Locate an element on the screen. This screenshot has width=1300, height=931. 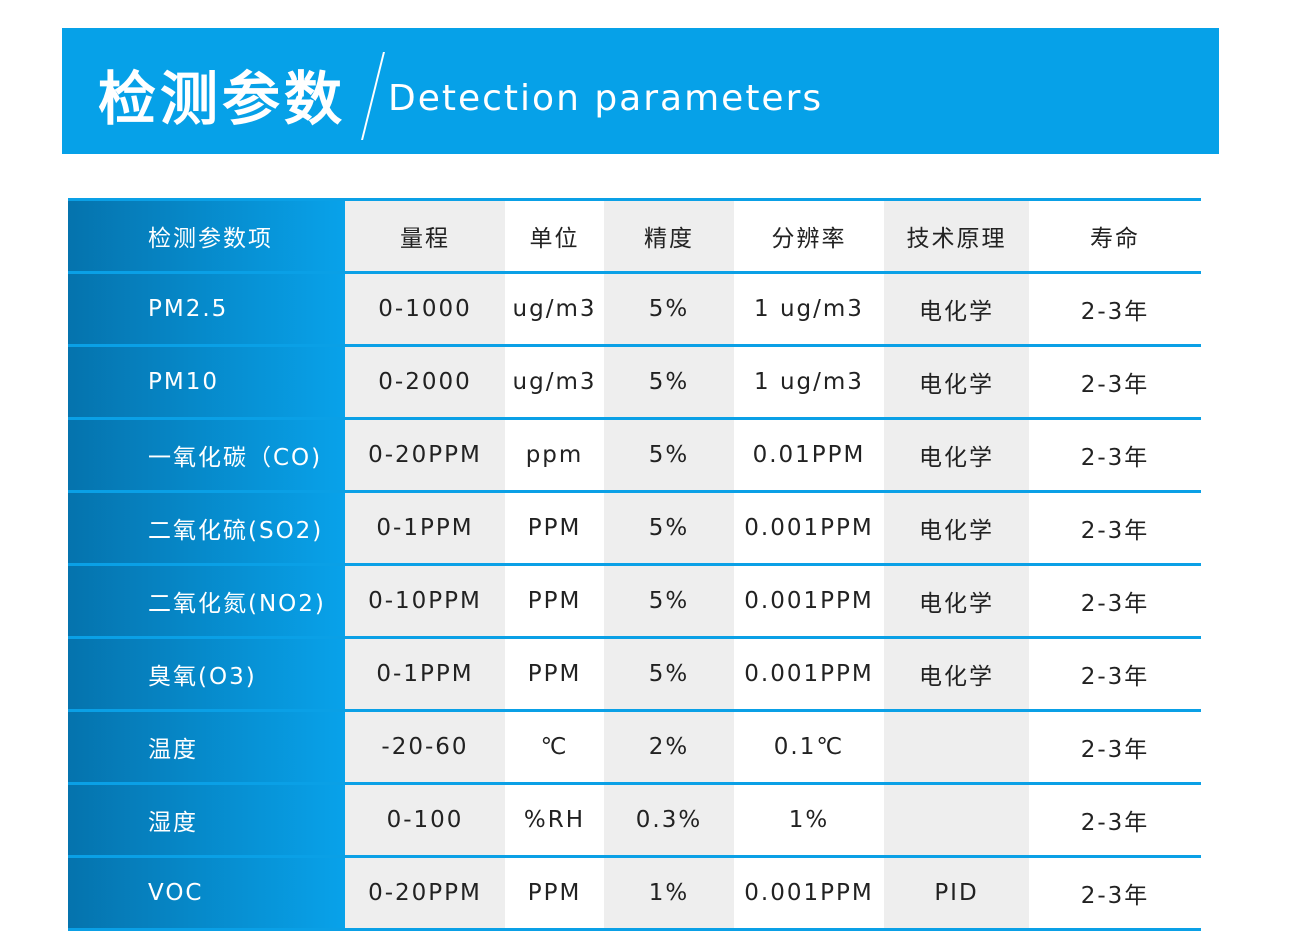
table-row: 温度 -20-60 ℃ 2% 0.1℃ 2-3年 is located at coordinates (634, 745).